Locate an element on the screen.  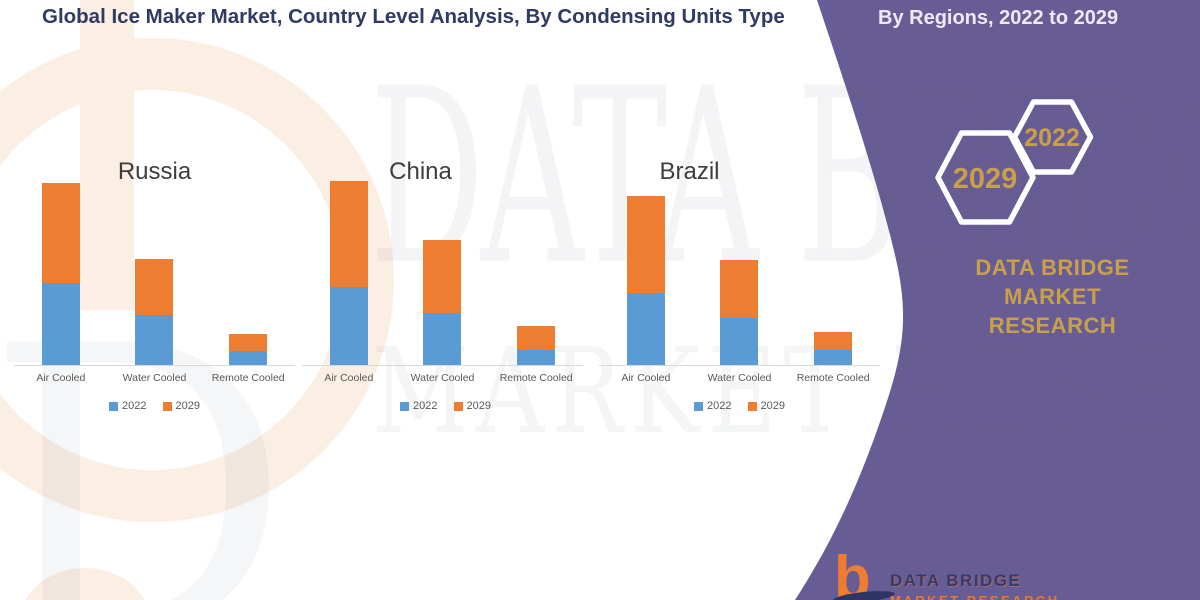
hexagon-2029 is located at coordinates (985, 177).